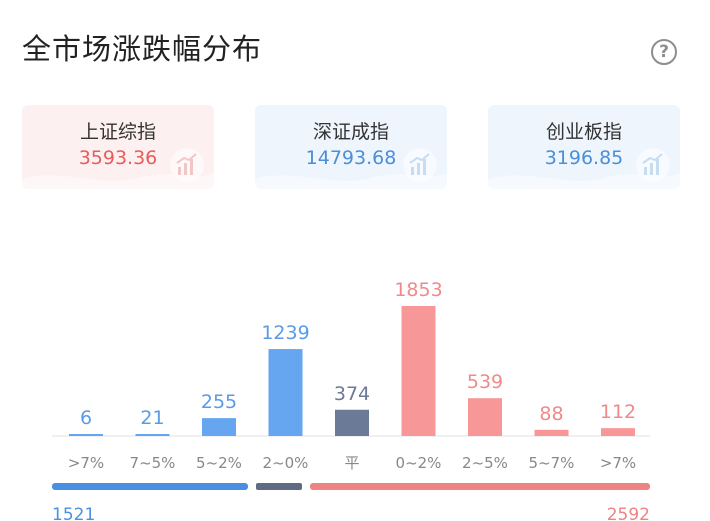 This screenshot has width=710, height=521. Describe the element at coordinates (352, 422) in the screenshot. I see `bar-flat` at that location.